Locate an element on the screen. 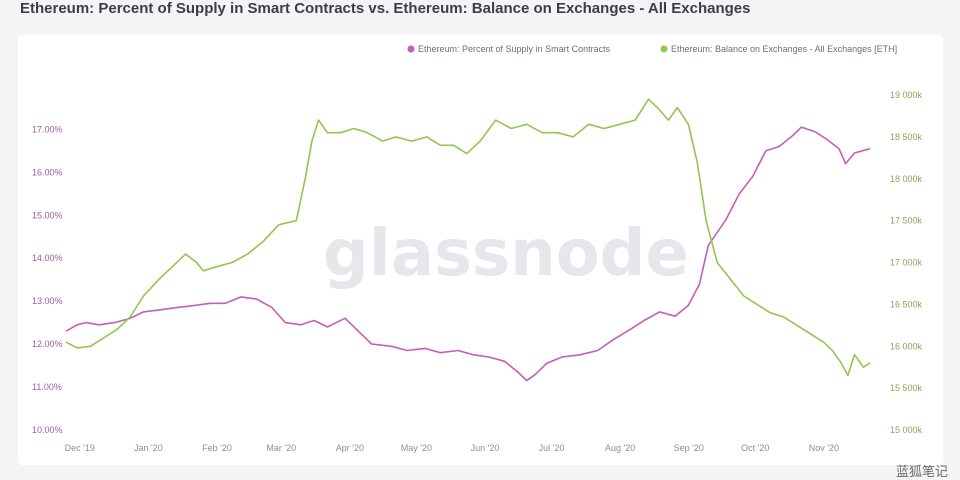  y-left-tick-label: 14.00% is located at coordinates (47, 258).